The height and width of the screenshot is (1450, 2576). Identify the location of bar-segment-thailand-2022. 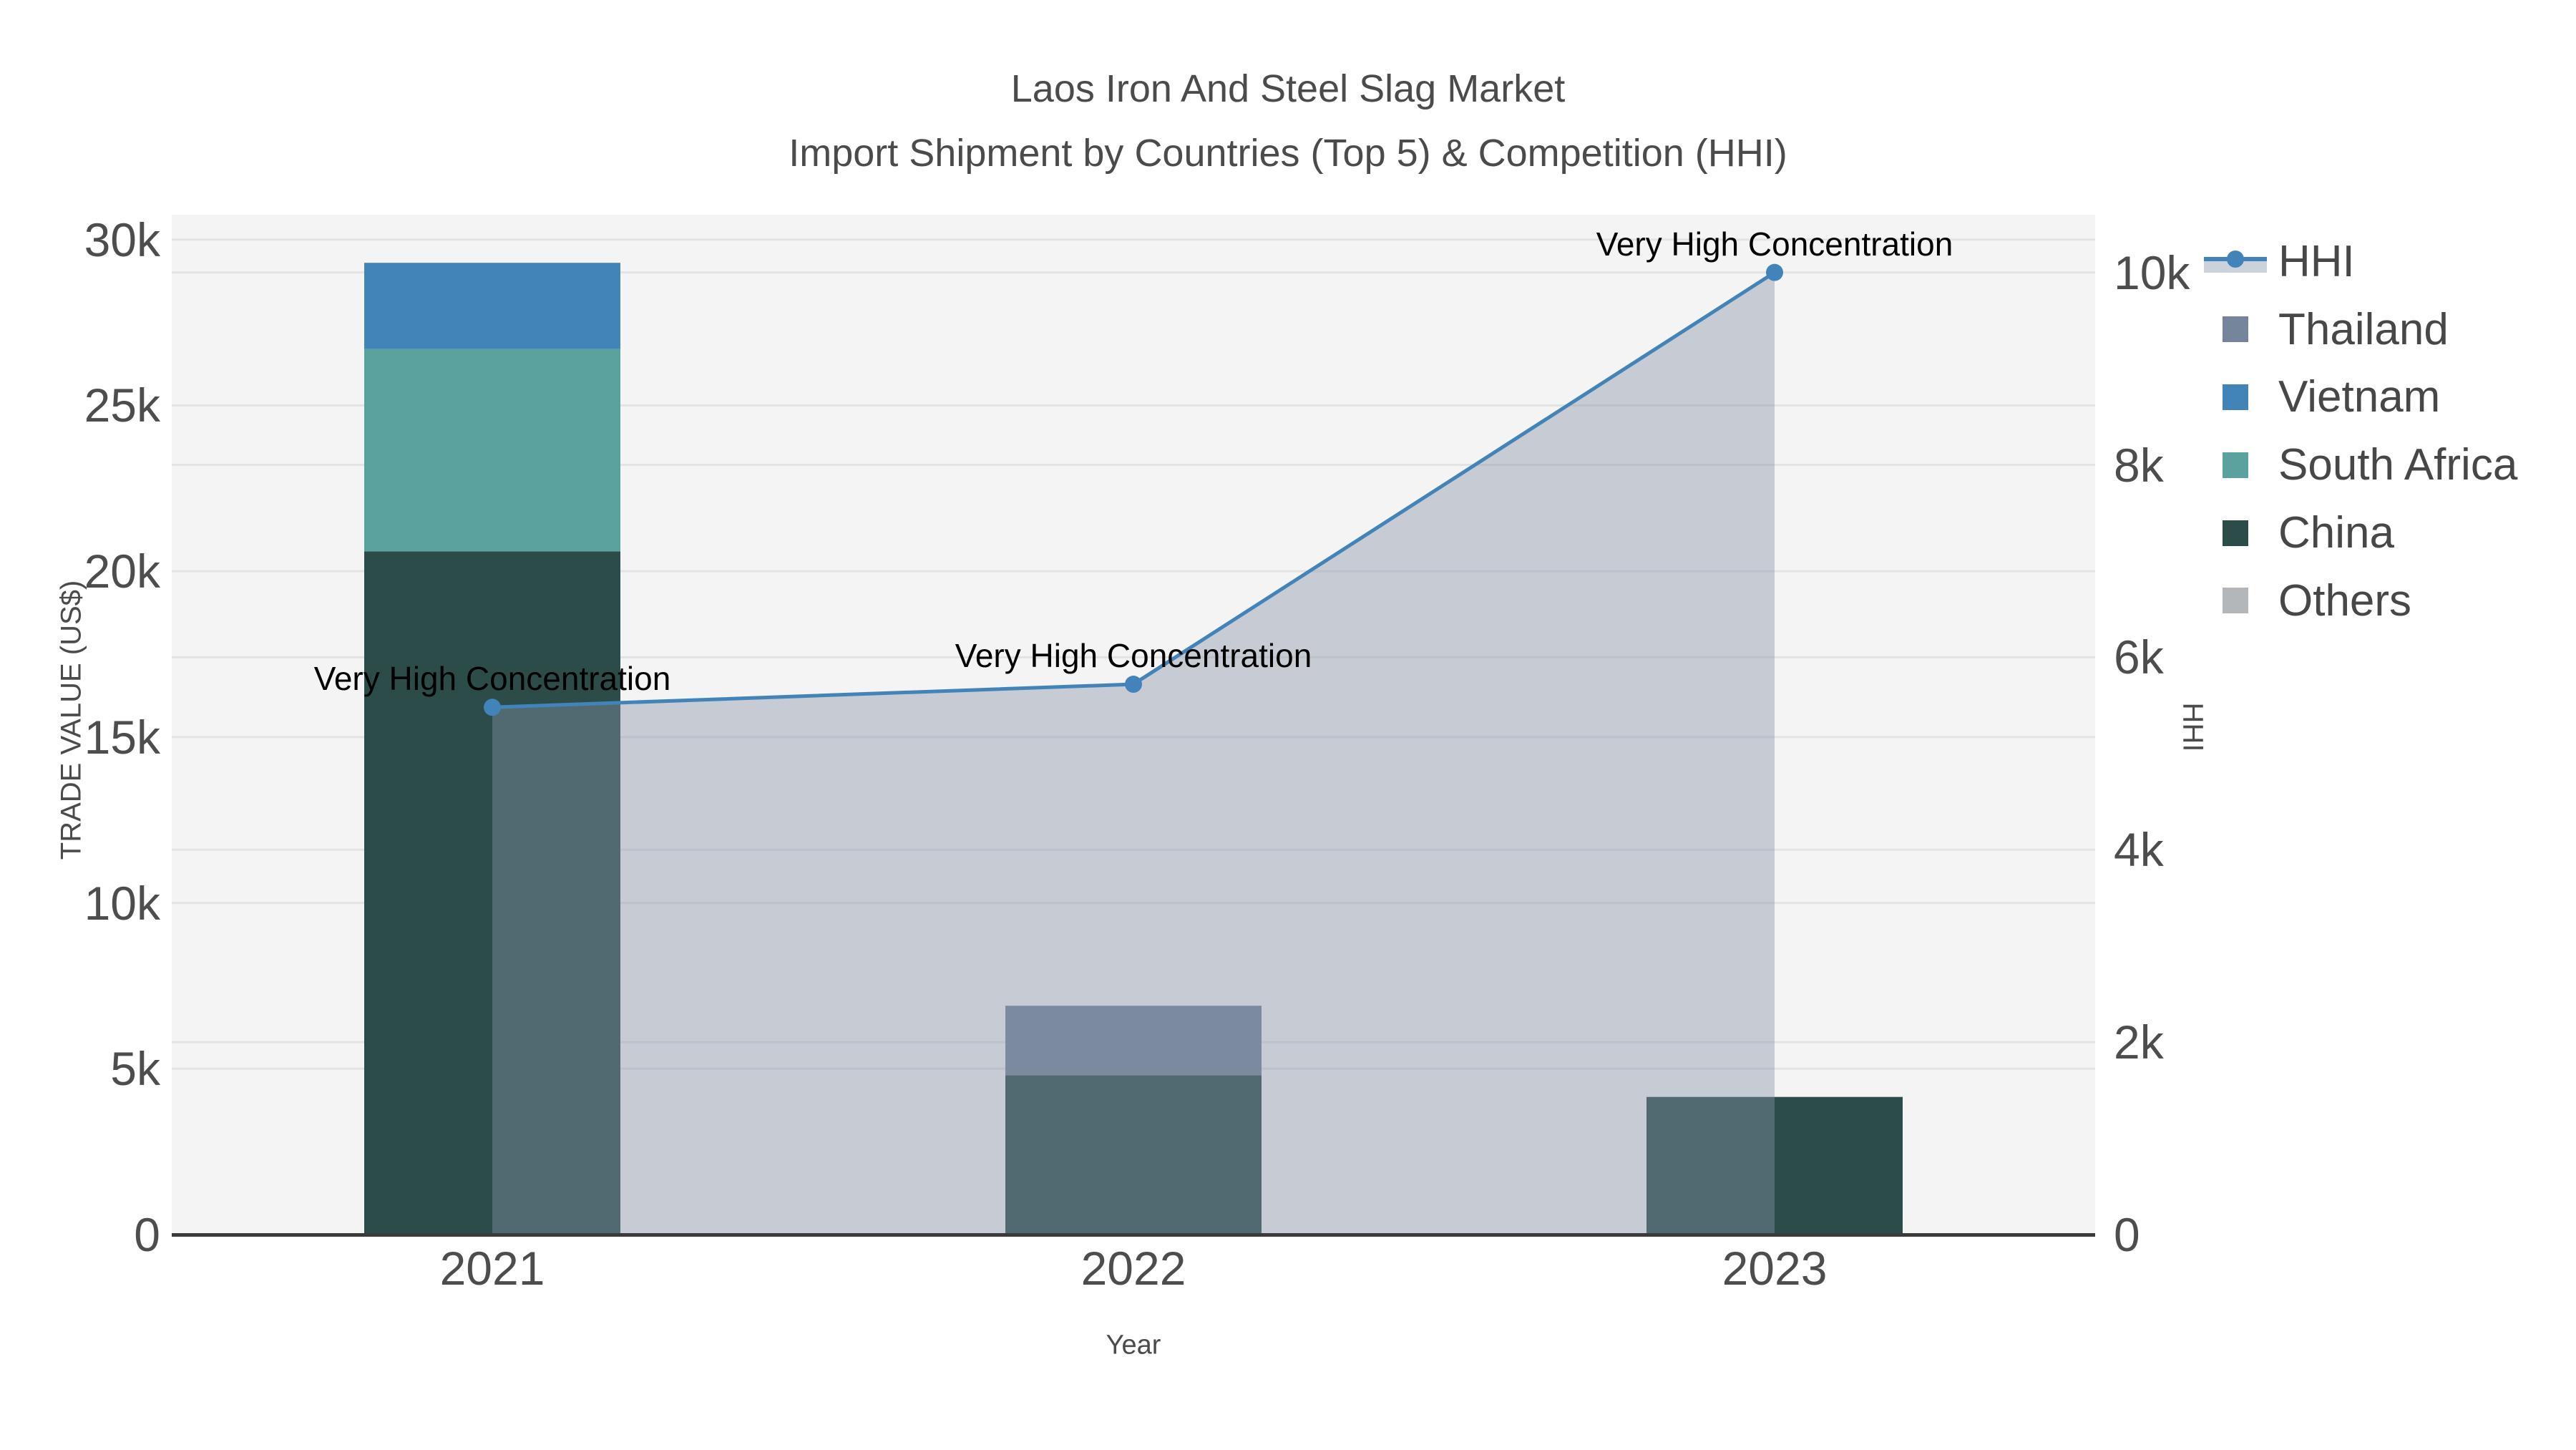
(1133, 1041).